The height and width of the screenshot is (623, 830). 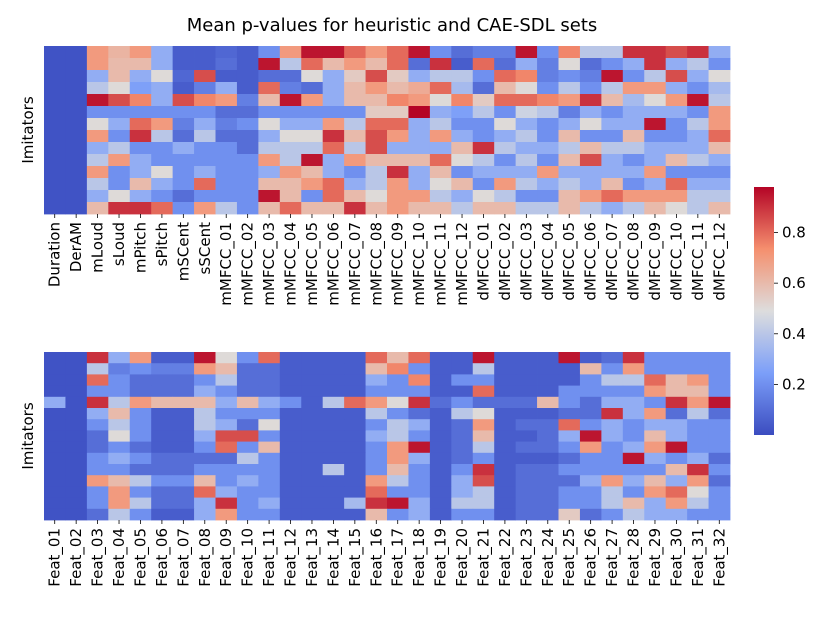 I want to click on x-tick-label: Feat_15, so click(x=355, y=557).